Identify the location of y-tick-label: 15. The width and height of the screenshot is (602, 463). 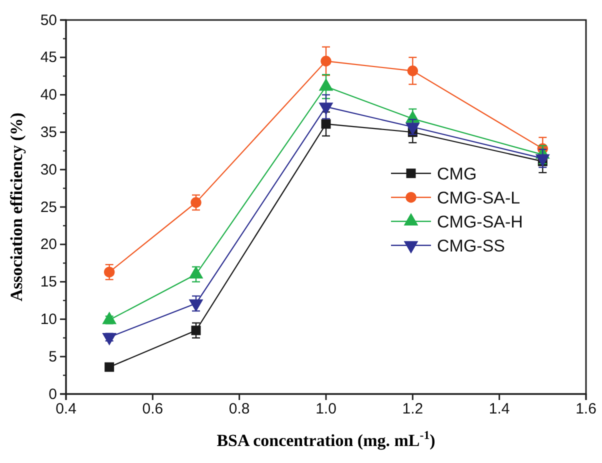
(48, 282).